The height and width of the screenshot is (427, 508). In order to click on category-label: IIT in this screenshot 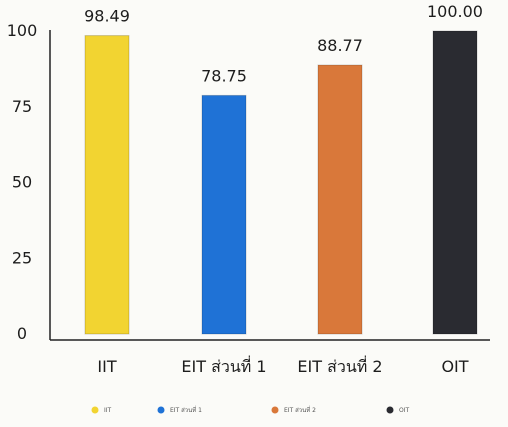, I will do `click(106, 366)`.